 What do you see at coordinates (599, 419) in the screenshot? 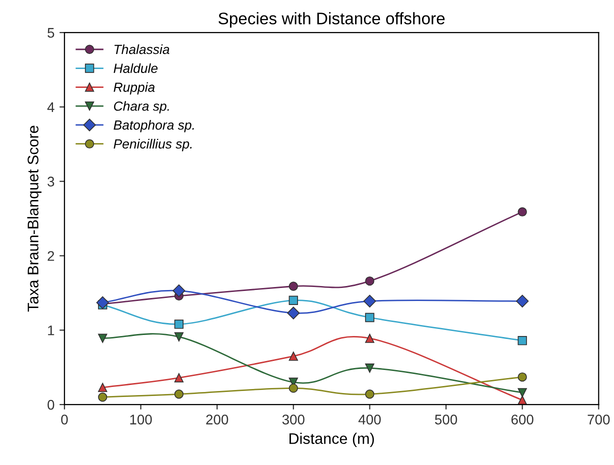
I see `x-tick-label: 700` at bounding box center [599, 419].